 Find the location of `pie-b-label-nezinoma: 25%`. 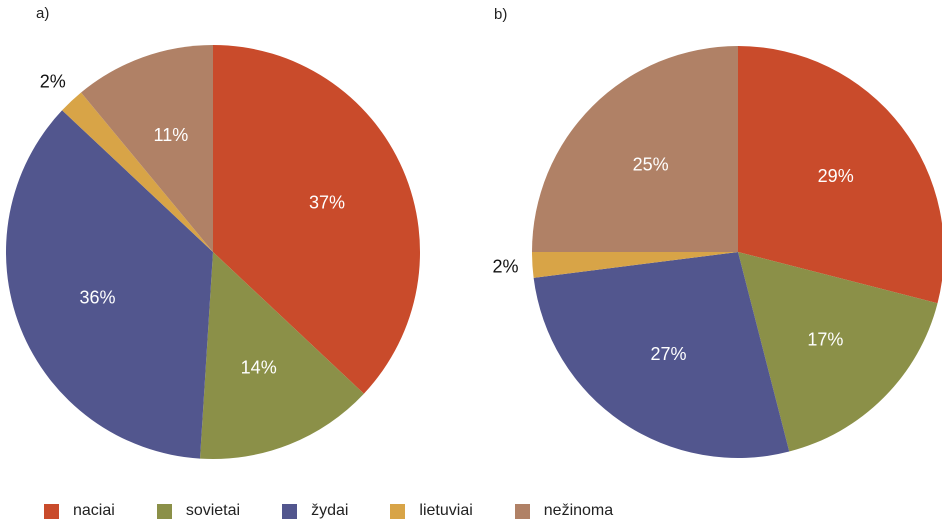

pie-b-label-nezinoma: 25% is located at coordinates (651, 165).